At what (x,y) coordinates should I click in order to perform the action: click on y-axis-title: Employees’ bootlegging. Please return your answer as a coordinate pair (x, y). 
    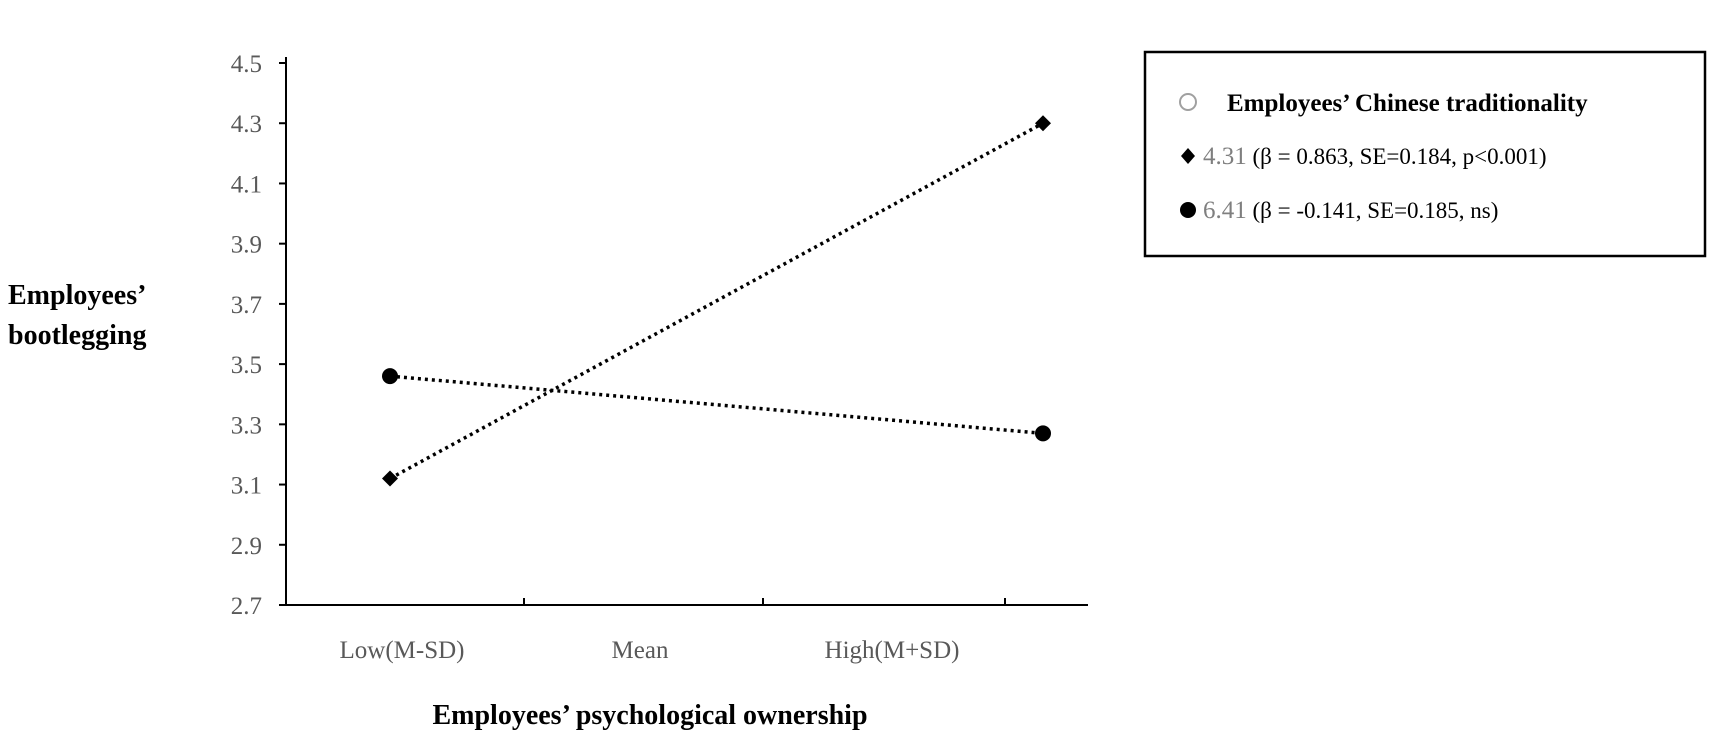
    Looking at the image, I should click on (79, 315).